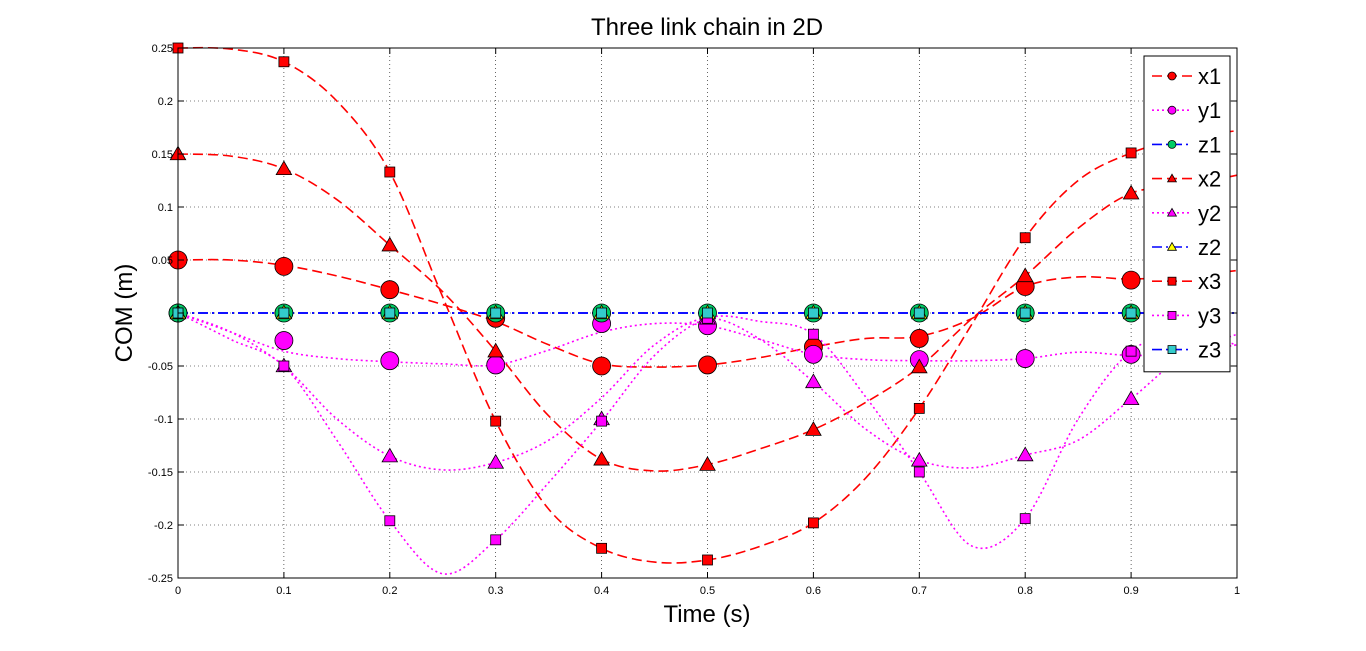  I want to click on chart-title: Three link chain in 2D, so click(707, 27).